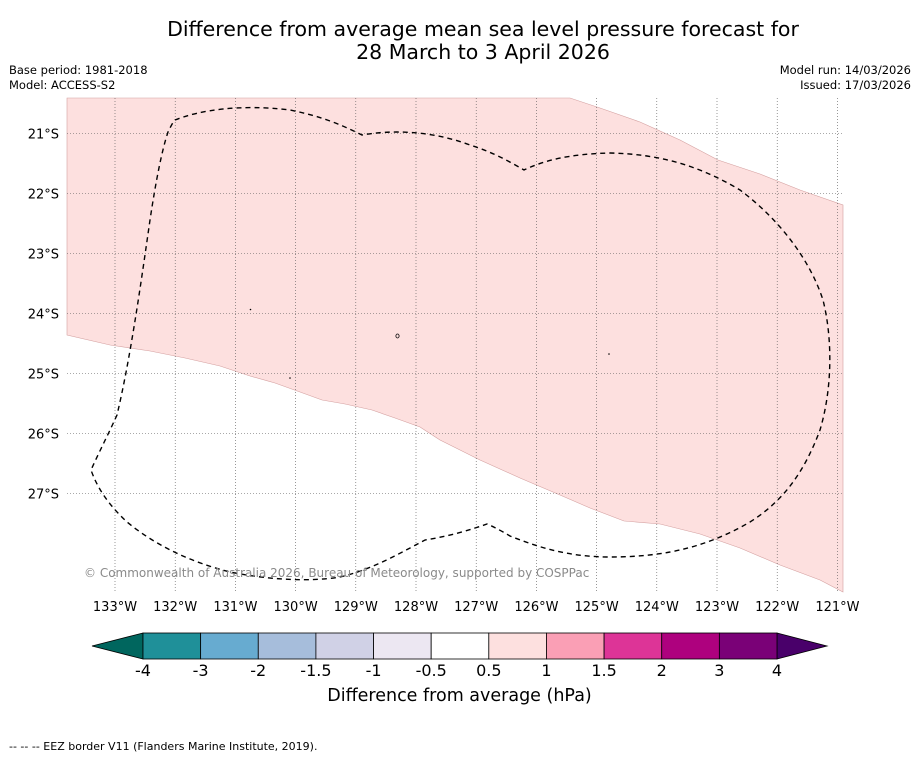 Image resolution: width=919 pixels, height=758 pixels. Describe the element at coordinates (374, 670) in the screenshot. I see `colorbar-tick-label: -1` at that location.